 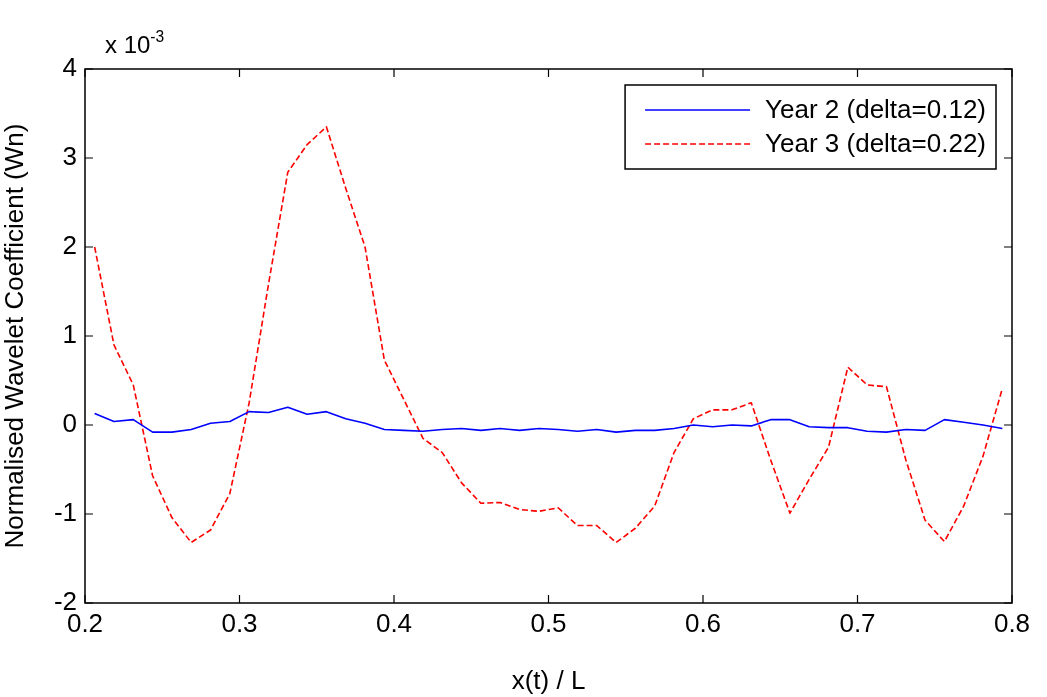 What do you see at coordinates (876, 143) in the screenshot?
I see `legend-label: Year 3 (delta=0.22)` at bounding box center [876, 143].